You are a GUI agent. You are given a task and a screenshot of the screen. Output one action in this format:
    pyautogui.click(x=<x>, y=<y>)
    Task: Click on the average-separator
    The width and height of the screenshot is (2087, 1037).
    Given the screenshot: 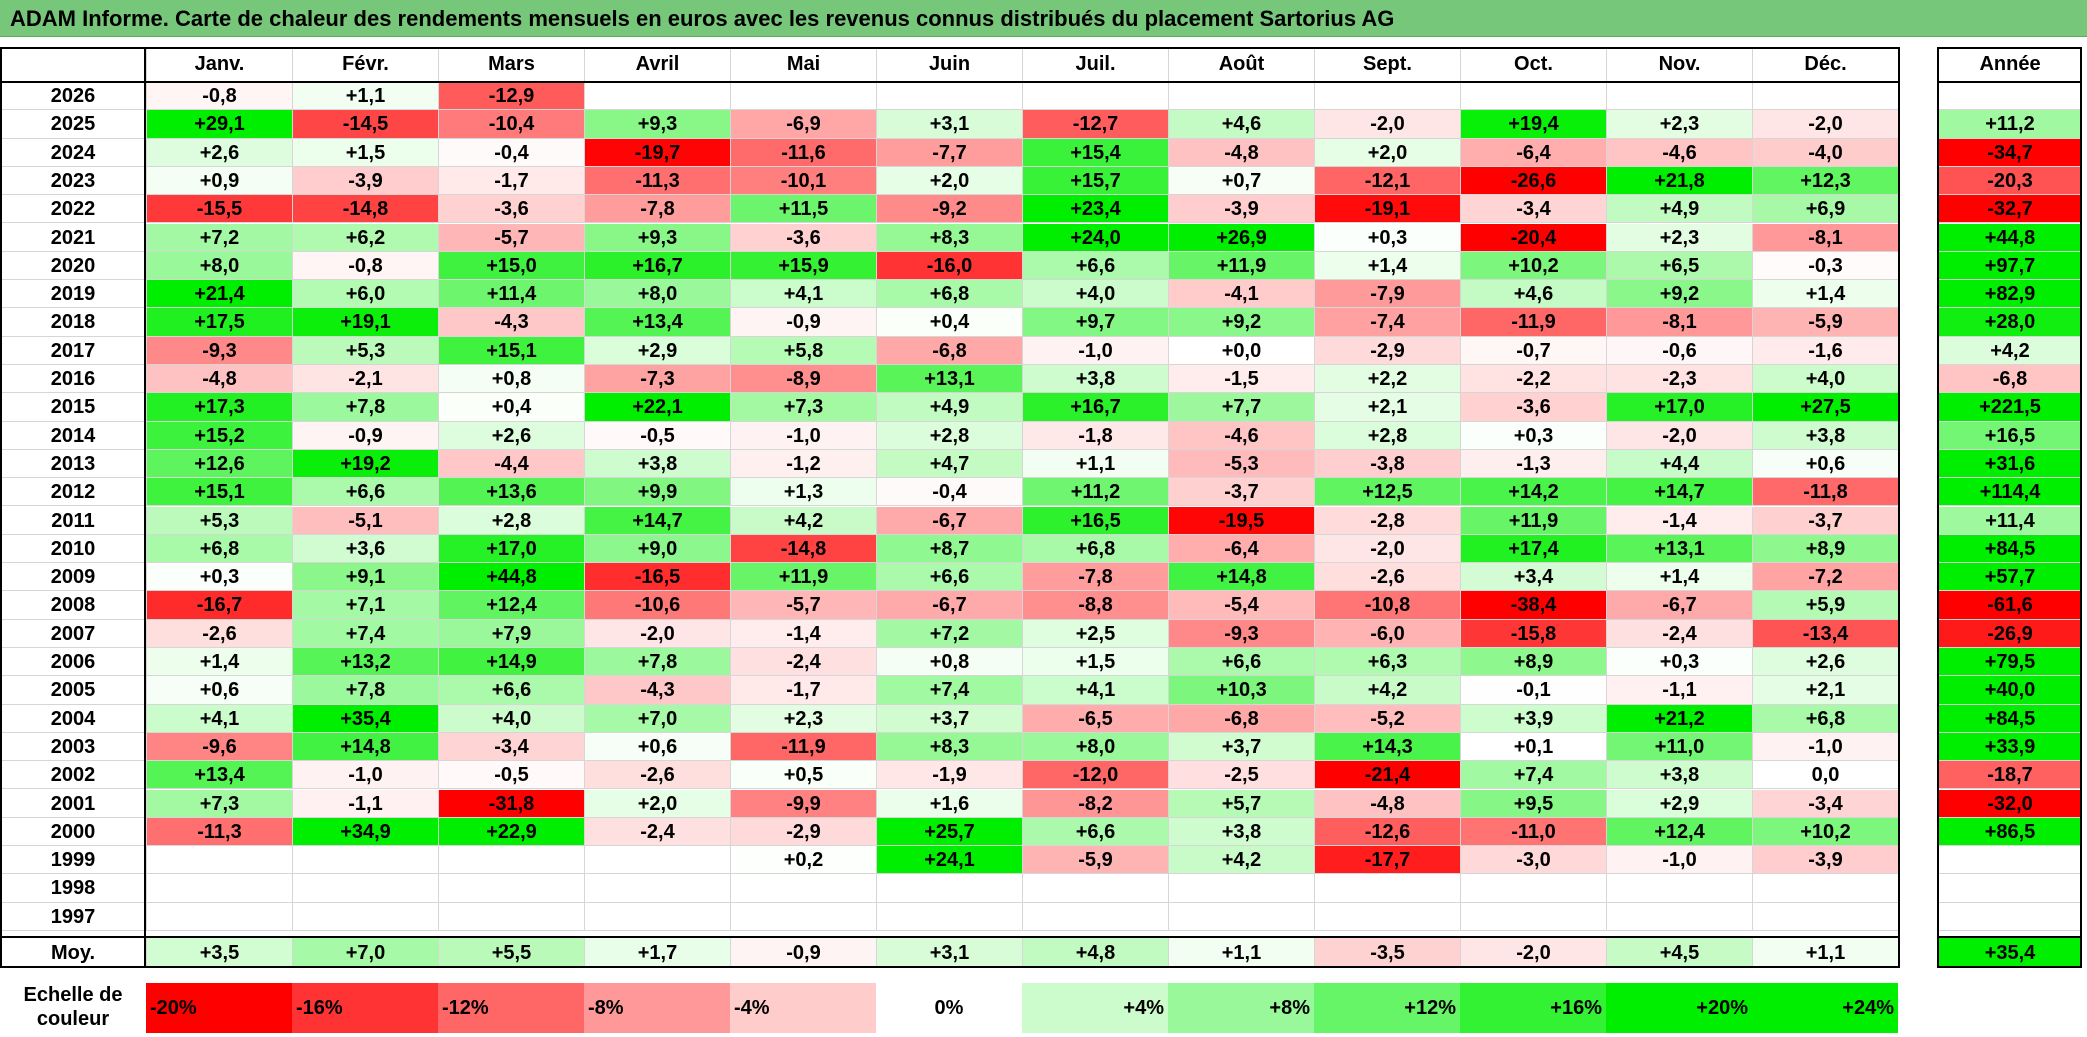 What is the action you would take?
    pyautogui.click(x=950, y=937)
    